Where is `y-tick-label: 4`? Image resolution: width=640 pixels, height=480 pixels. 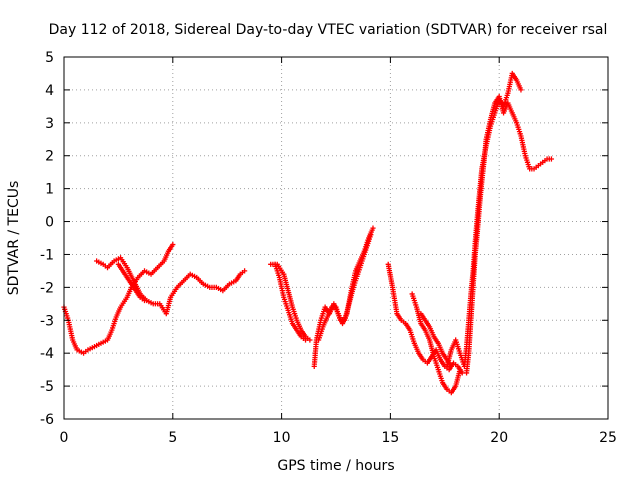
y-tick-label: 4 is located at coordinates (49, 91).